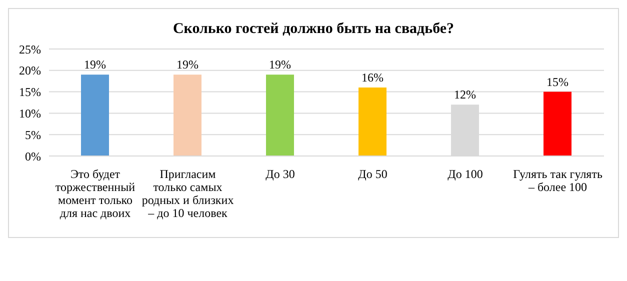 This screenshot has height=281, width=627. What do you see at coordinates (314, 30) in the screenshot?
I see `chart-title: Сколько гостей должно быть на свадьбе?` at bounding box center [314, 30].